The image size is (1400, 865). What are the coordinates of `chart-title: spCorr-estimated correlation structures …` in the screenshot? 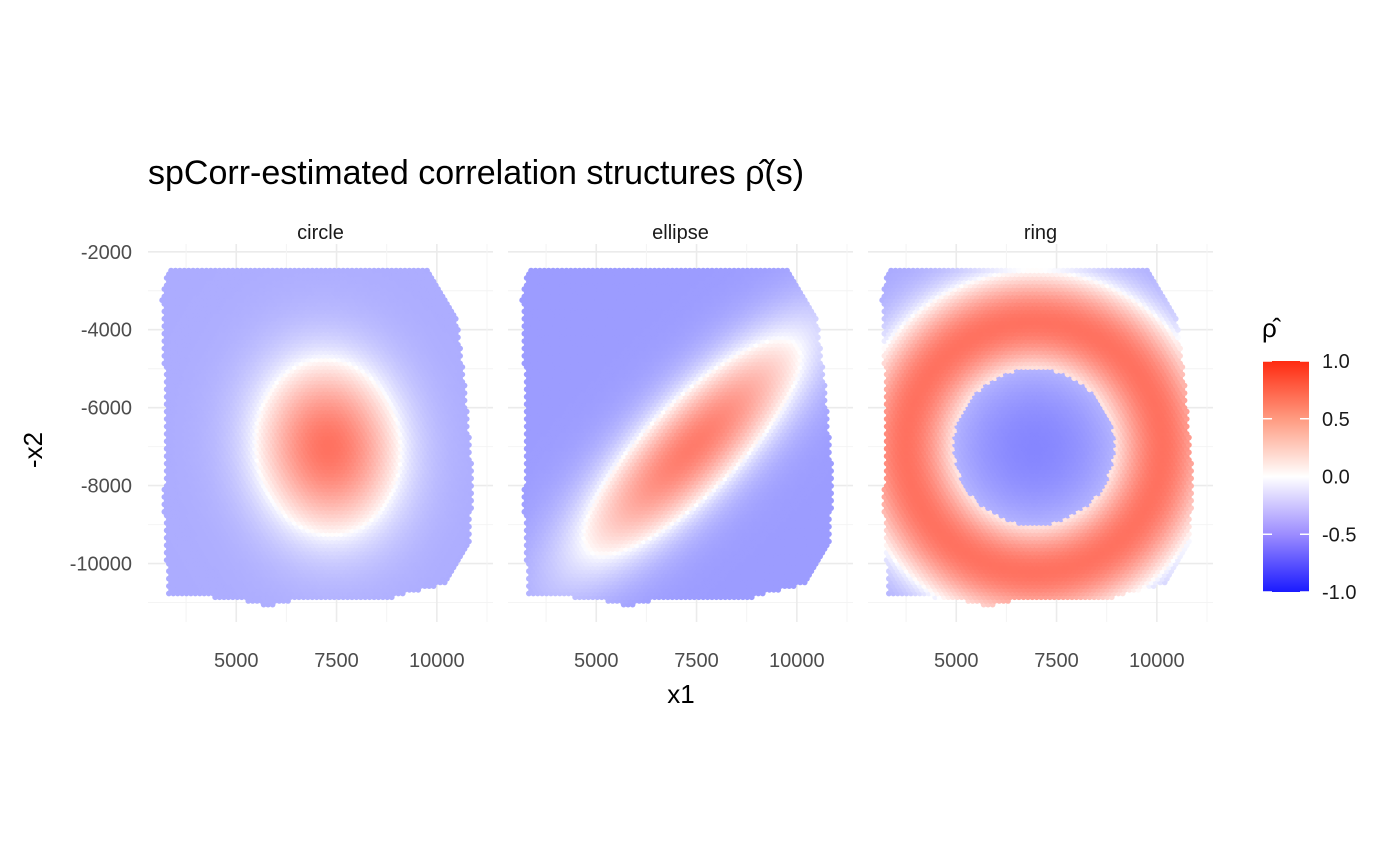 It's located at (476, 173).